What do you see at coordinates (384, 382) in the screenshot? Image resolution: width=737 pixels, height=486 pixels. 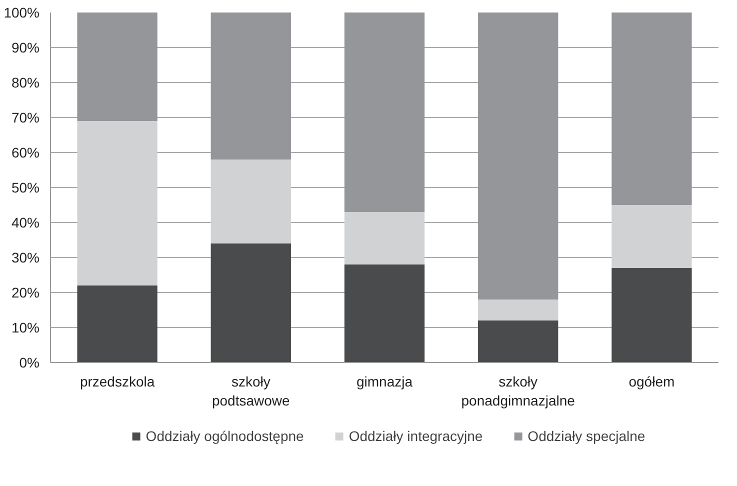 I see `x-tick-label: gimnazja` at bounding box center [384, 382].